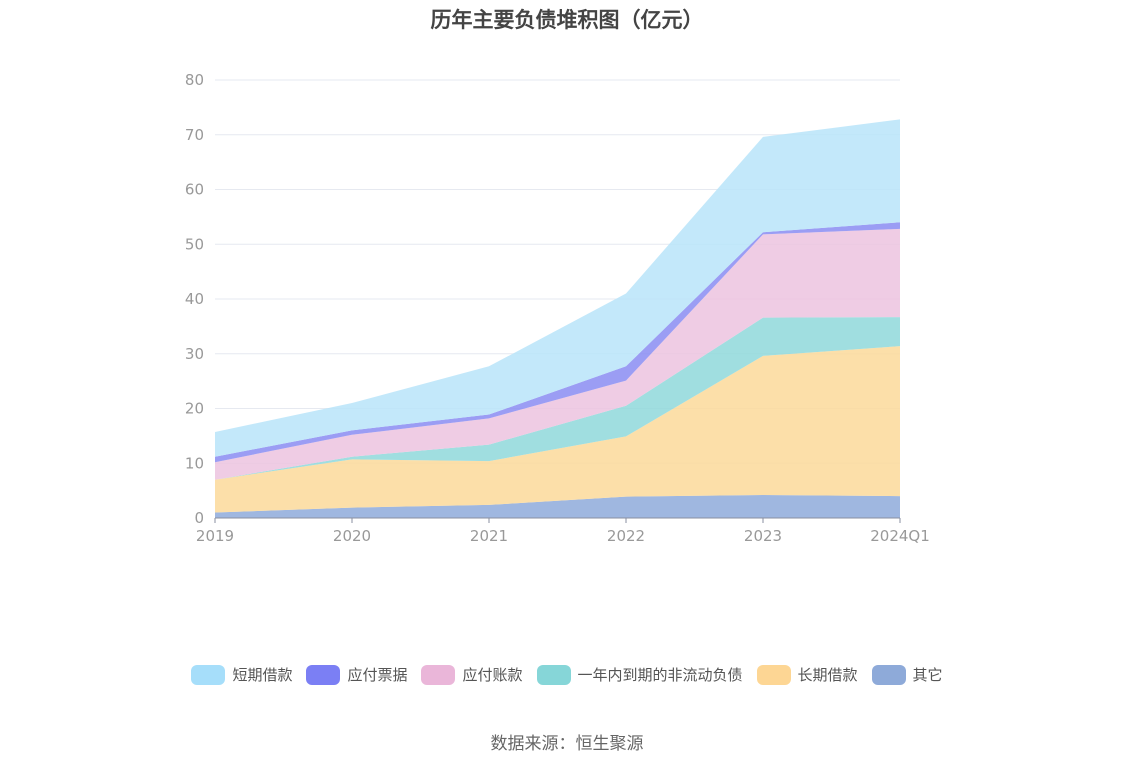 The width and height of the screenshot is (1134, 766). I want to click on legend-label: 应付账款, so click(492, 675).